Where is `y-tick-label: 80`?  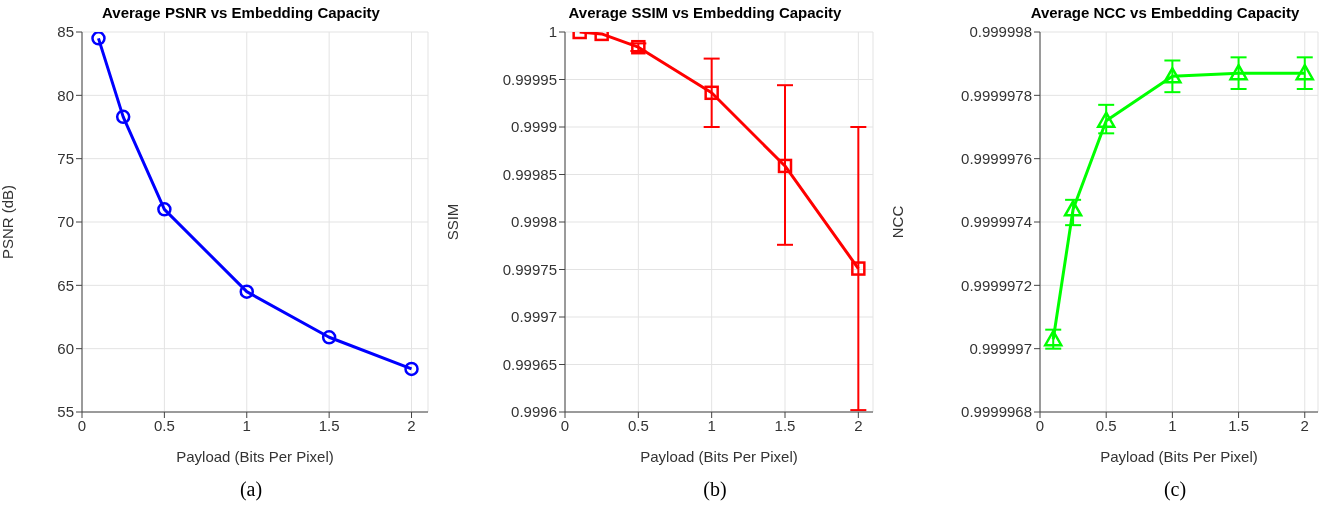
y-tick-label: 80 is located at coordinates (65, 95).